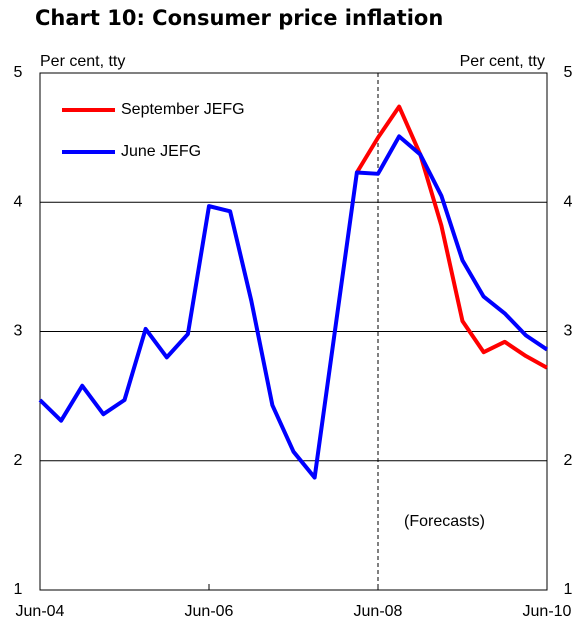 Image resolution: width=582 pixels, height=630 pixels. Describe the element at coordinates (568, 72) in the screenshot. I see `y2-tick-label: 5` at that location.